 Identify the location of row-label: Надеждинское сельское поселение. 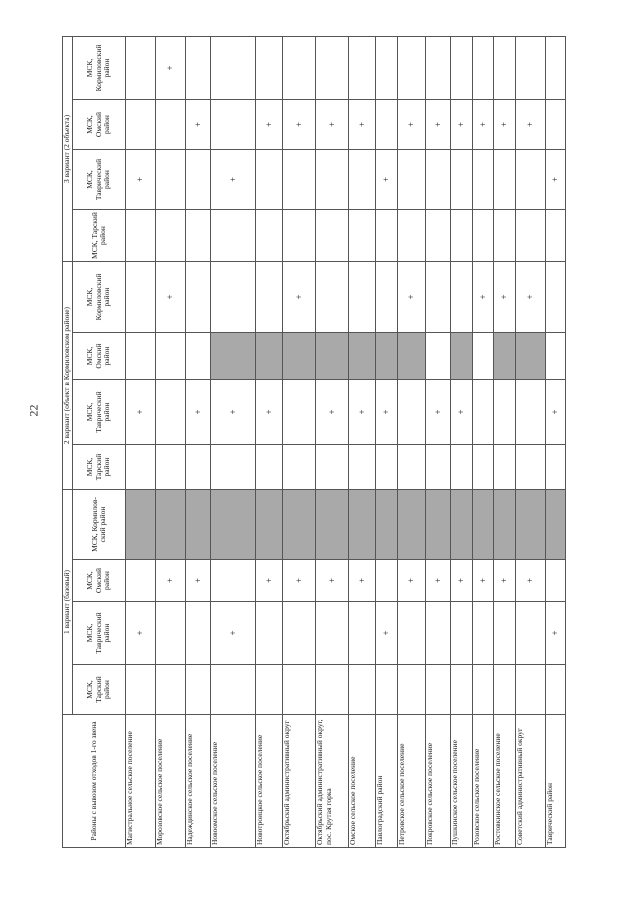
(198, 781).